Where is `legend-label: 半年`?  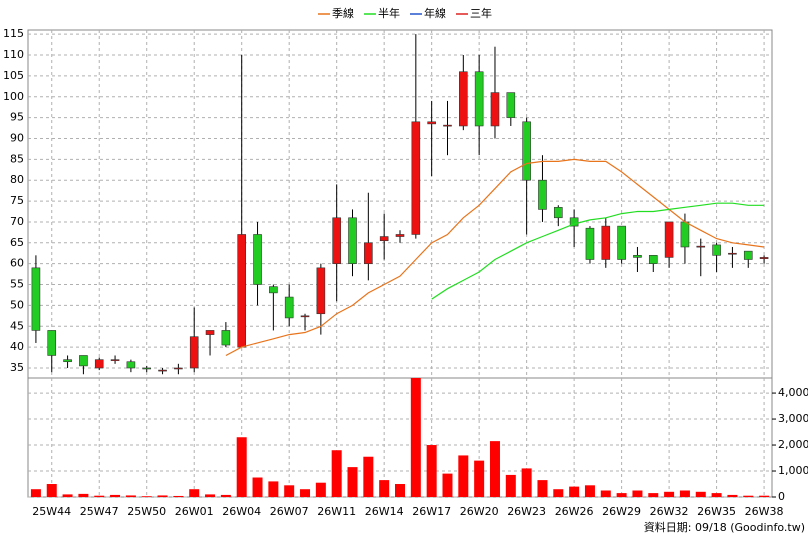 legend-label: 半年 is located at coordinates (389, 13).